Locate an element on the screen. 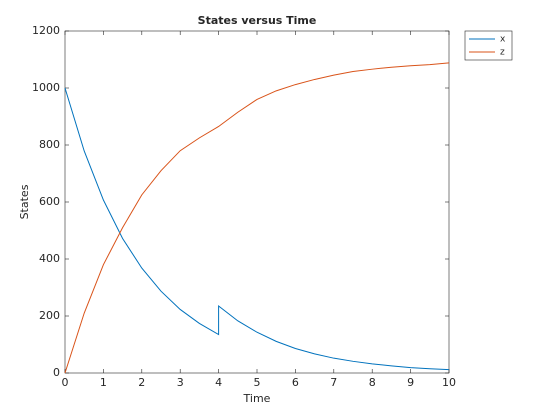  x-tick-label: 1 is located at coordinates (103, 382).